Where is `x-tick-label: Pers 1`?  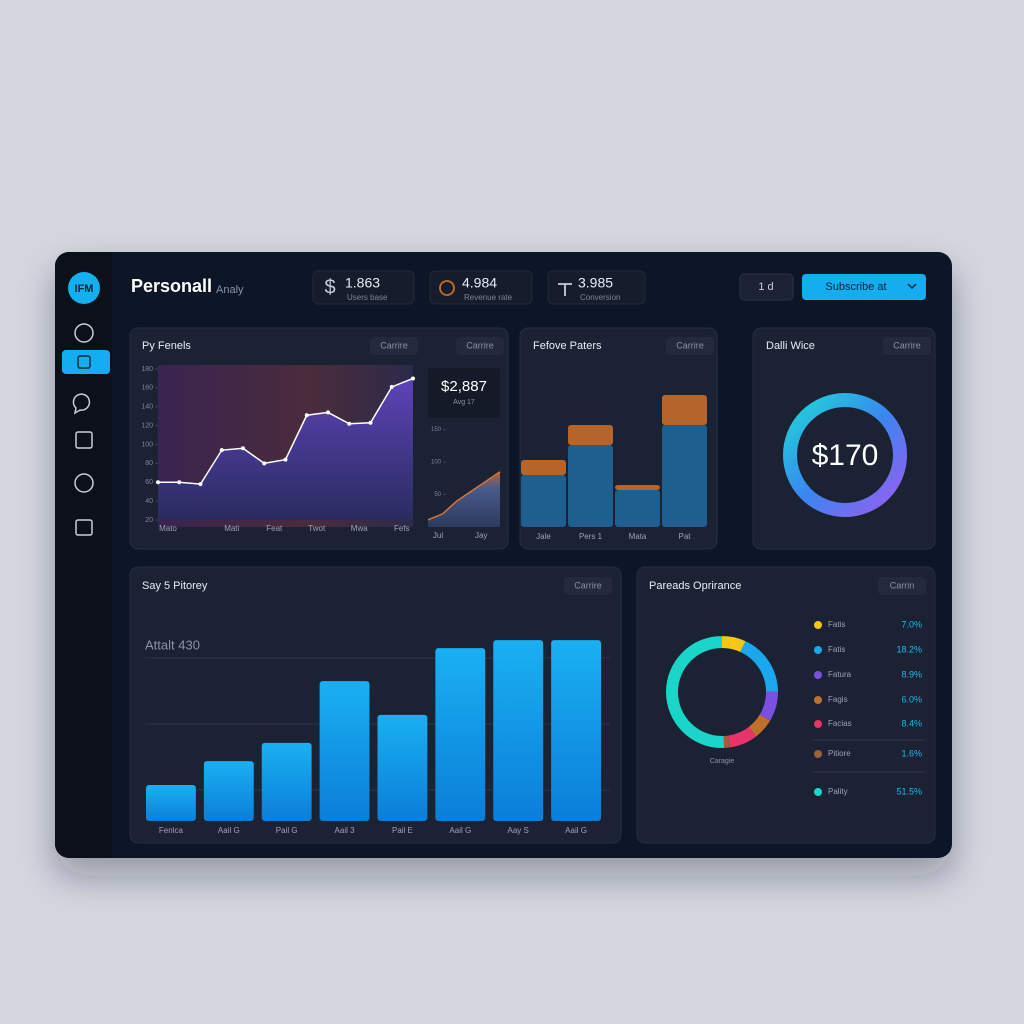
x-tick-label: Pers 1 is located at coordinates (591, 536).